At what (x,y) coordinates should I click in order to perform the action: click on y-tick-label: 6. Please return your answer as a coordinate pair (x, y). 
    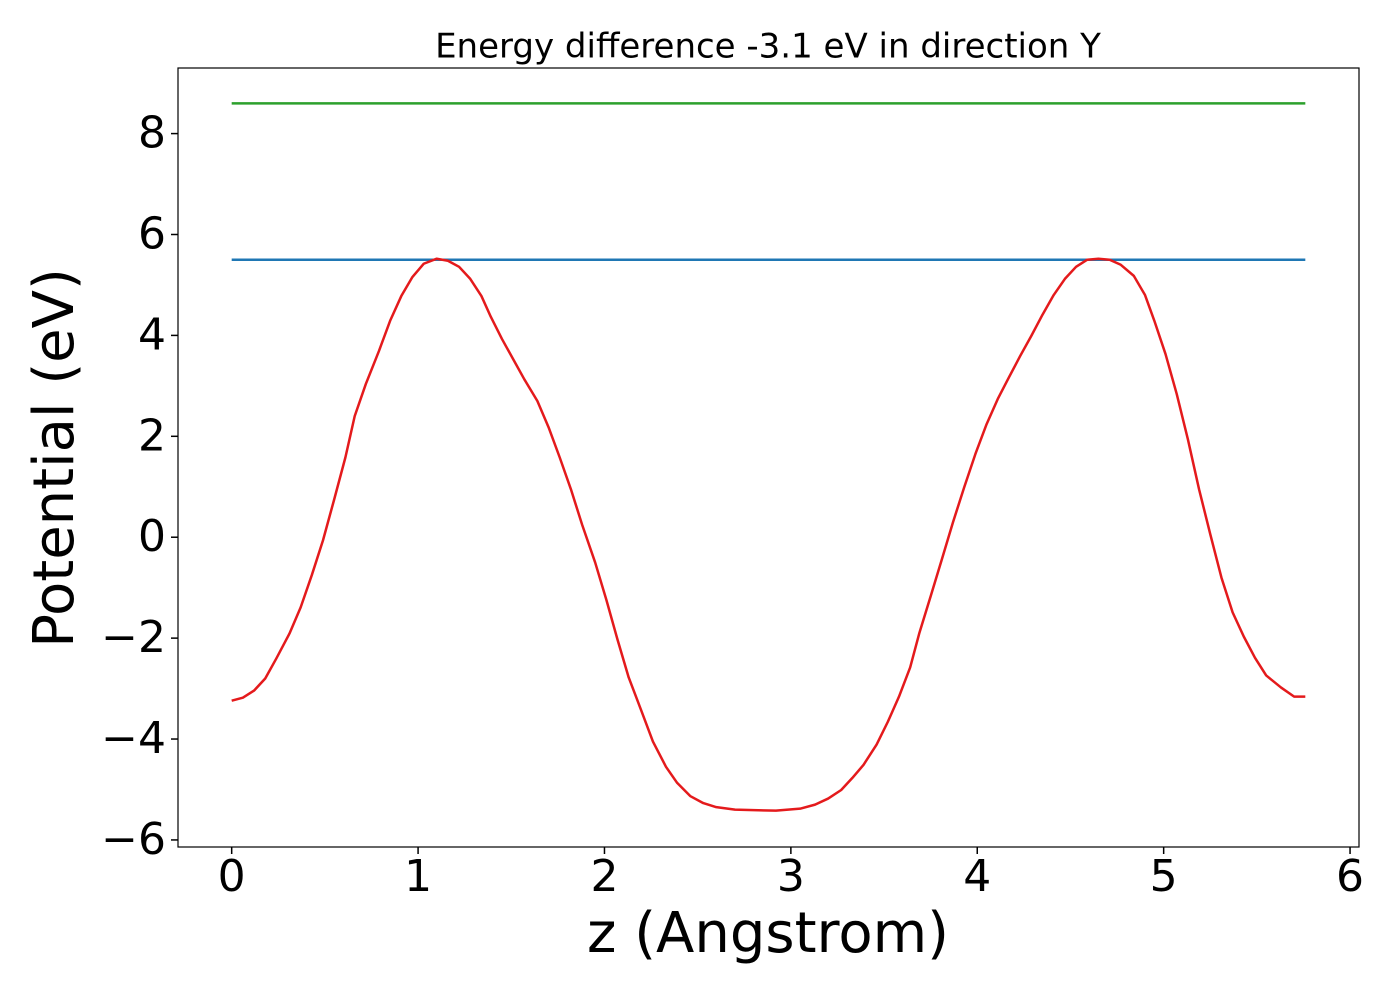
    Looking at the image, I should click on (152, 233).